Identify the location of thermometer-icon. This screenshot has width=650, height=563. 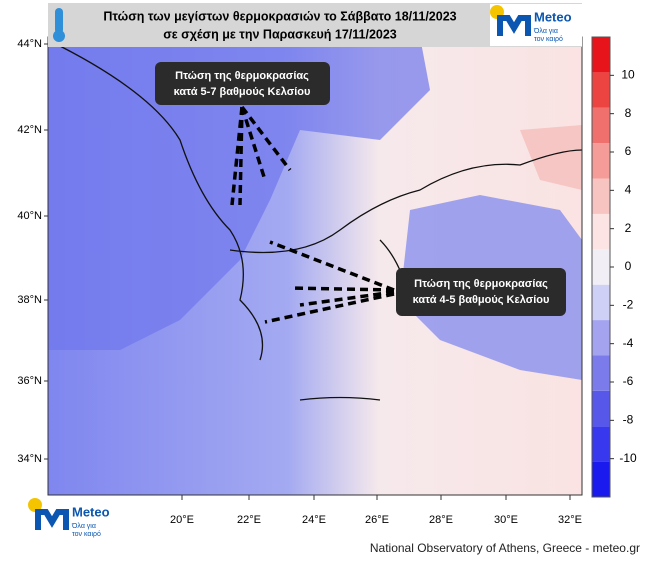
(59, 21).